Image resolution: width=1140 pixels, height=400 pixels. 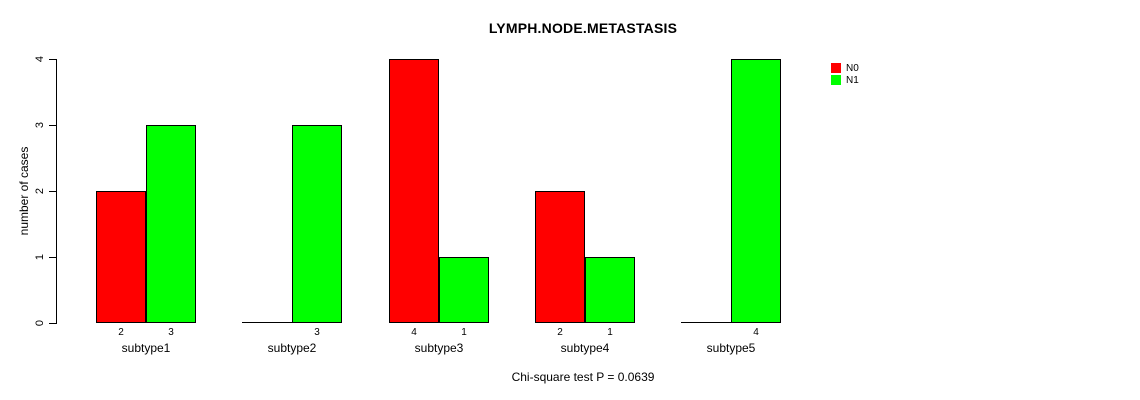 What do you see at coordinates (706, 322) in the screenshot?
I see `zero-bar-line-subtype5-N0` at bounding box center [706, 322].